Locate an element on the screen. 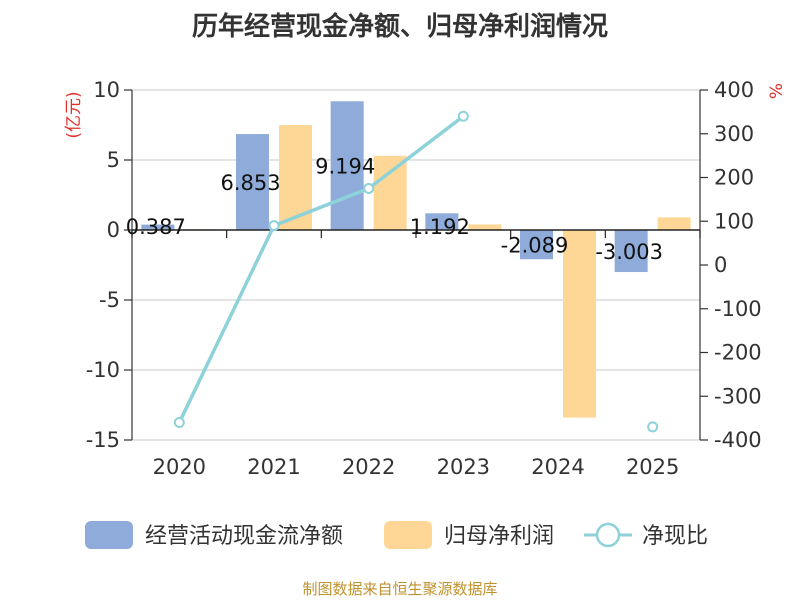  right-axis-unit: % is located at coordinates (777, 91).